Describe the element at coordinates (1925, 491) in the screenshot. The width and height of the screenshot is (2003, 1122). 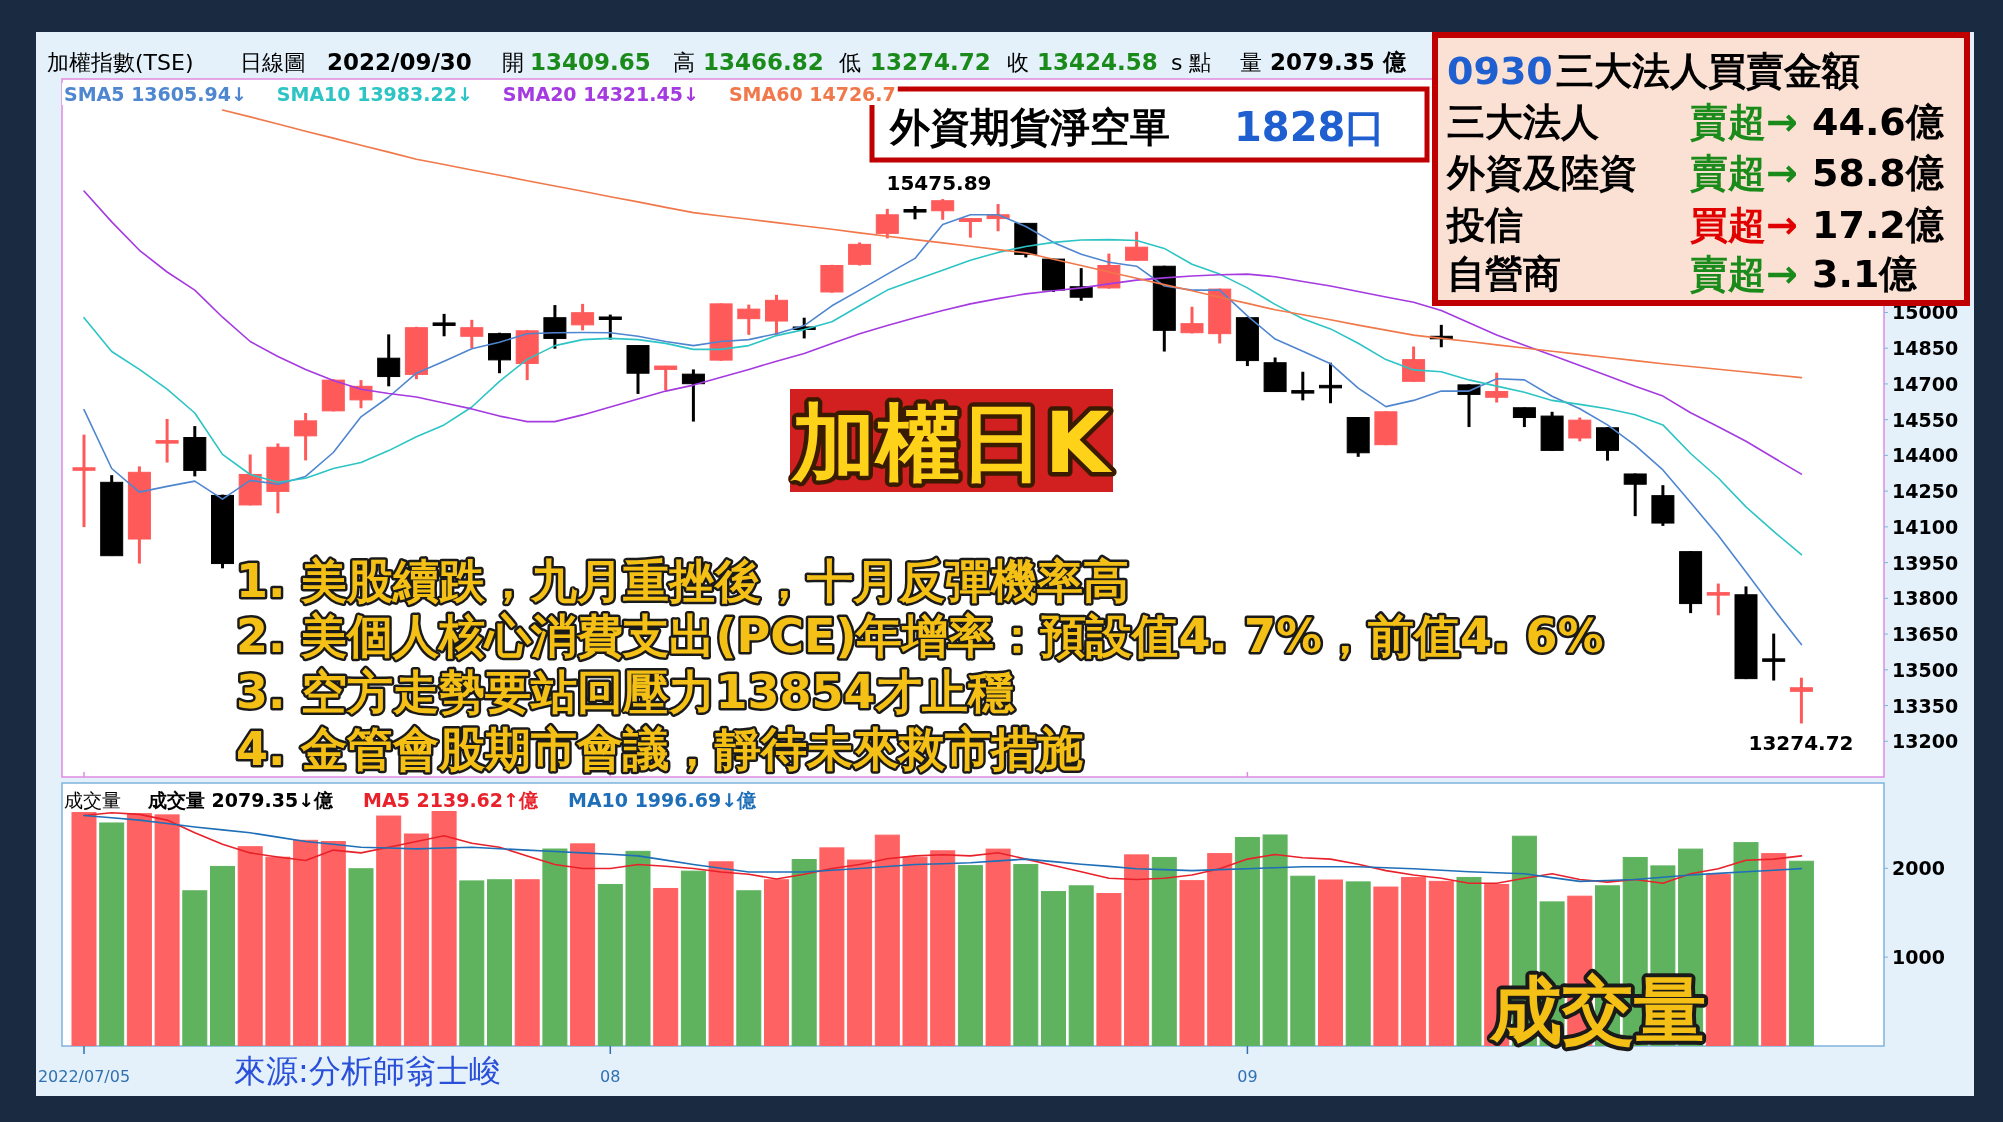
I see `y-tick-label: 14250` at that location.